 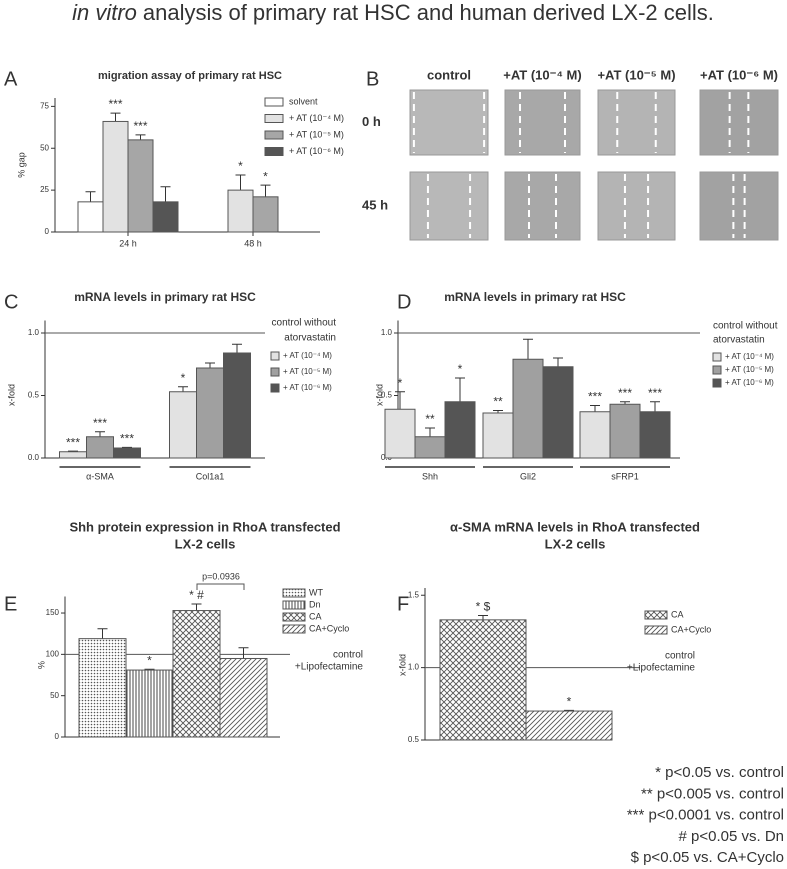 I want to click on x-tick-label: α-SMA, so click(x=100, y=476).